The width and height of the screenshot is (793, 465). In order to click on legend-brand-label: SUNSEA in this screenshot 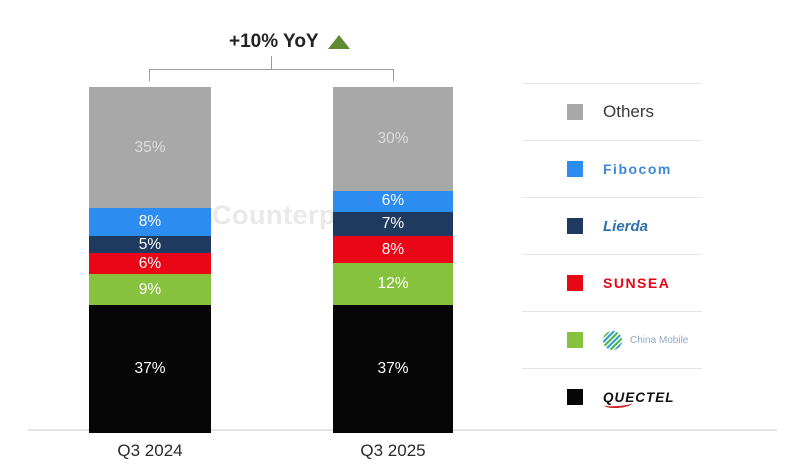, I will do `click(637, 283)`.